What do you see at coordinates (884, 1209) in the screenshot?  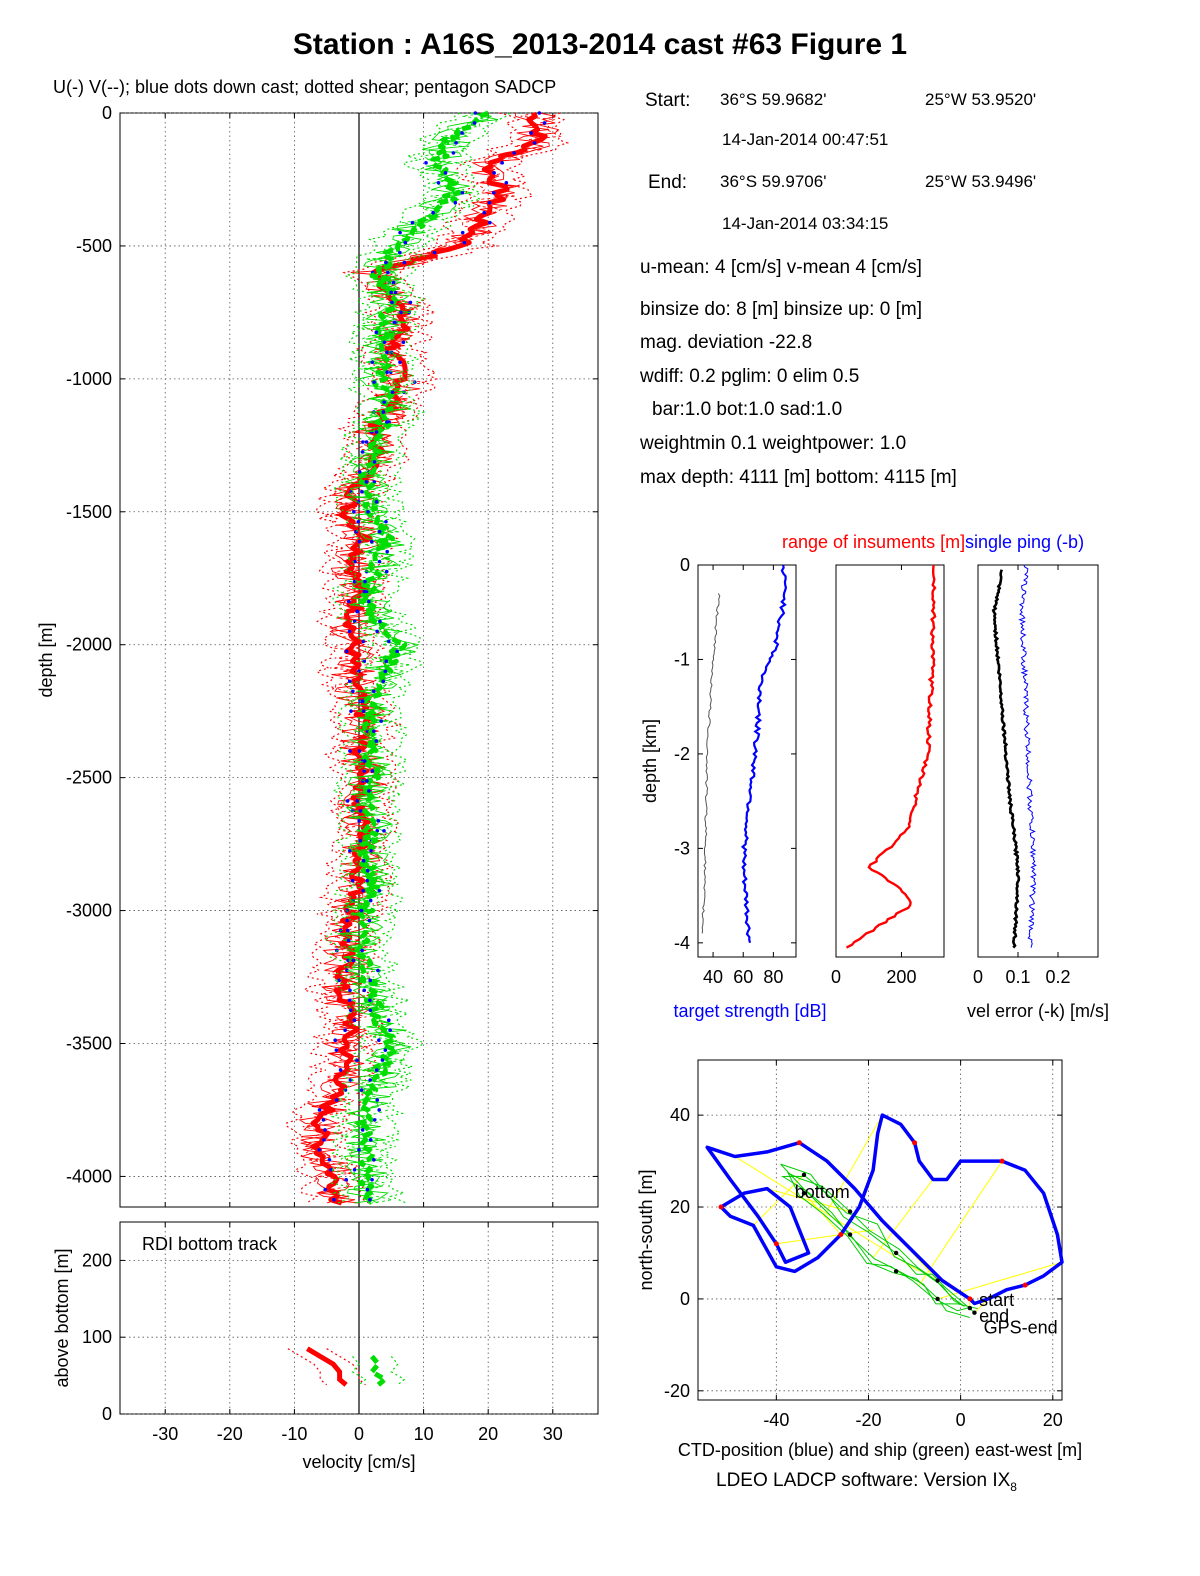 I see `series-ctd-line` at bounding box center [884, 1209].